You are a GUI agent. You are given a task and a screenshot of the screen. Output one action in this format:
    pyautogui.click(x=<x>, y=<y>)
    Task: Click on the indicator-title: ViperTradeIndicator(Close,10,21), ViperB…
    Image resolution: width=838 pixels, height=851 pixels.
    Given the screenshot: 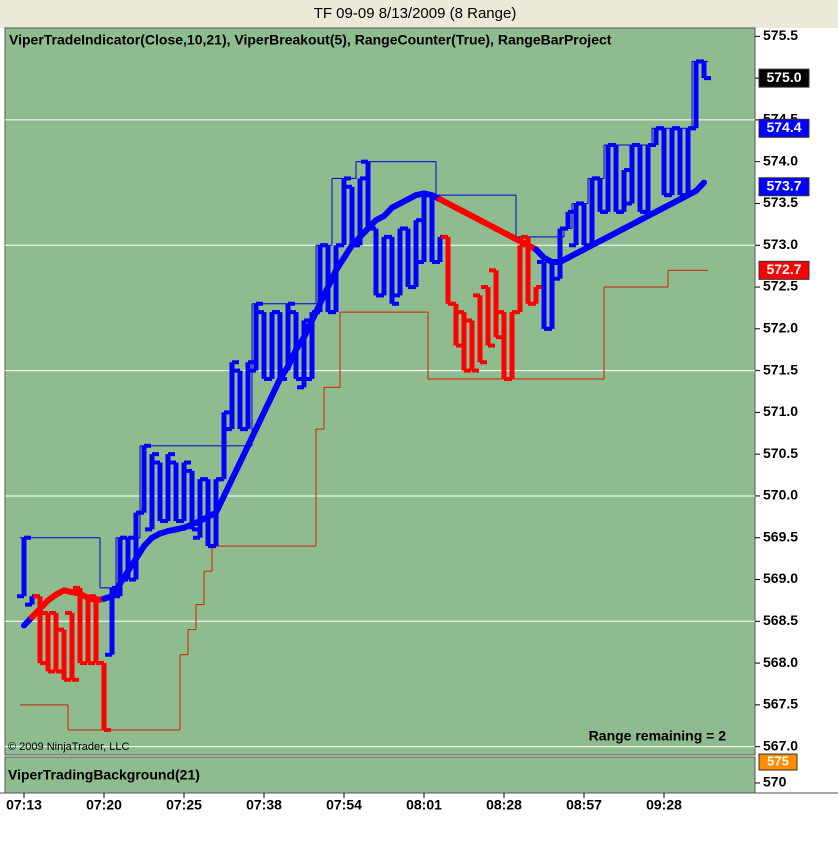 What is the action you would take?
    pyautogui.click(x=310, y=40)
    